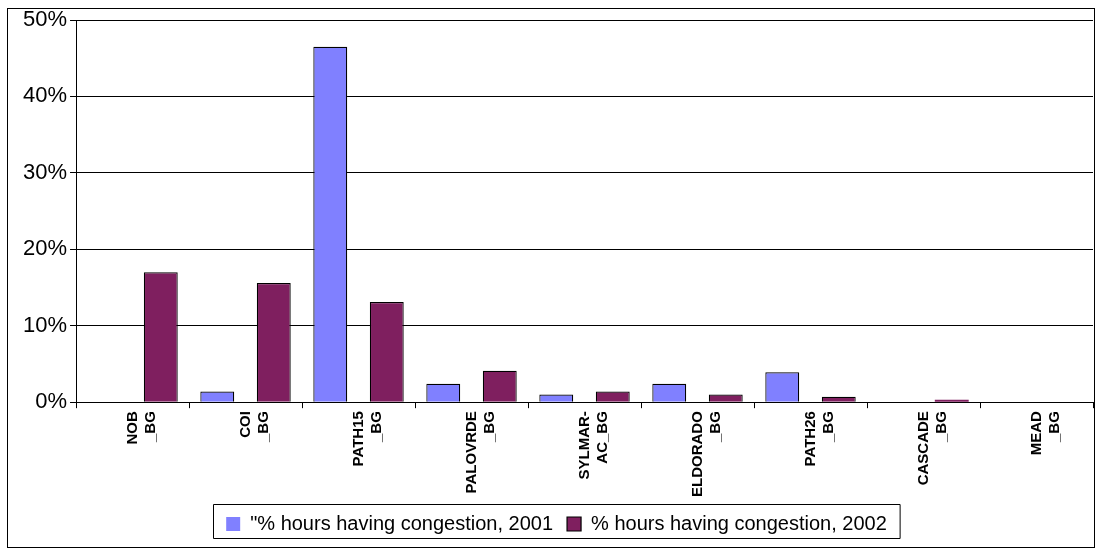 This screenshot has height=552, width=1101. Describe the element at coordinates (45, 19) in the screenshot. I see `y-tick-label: 50%` at that location.